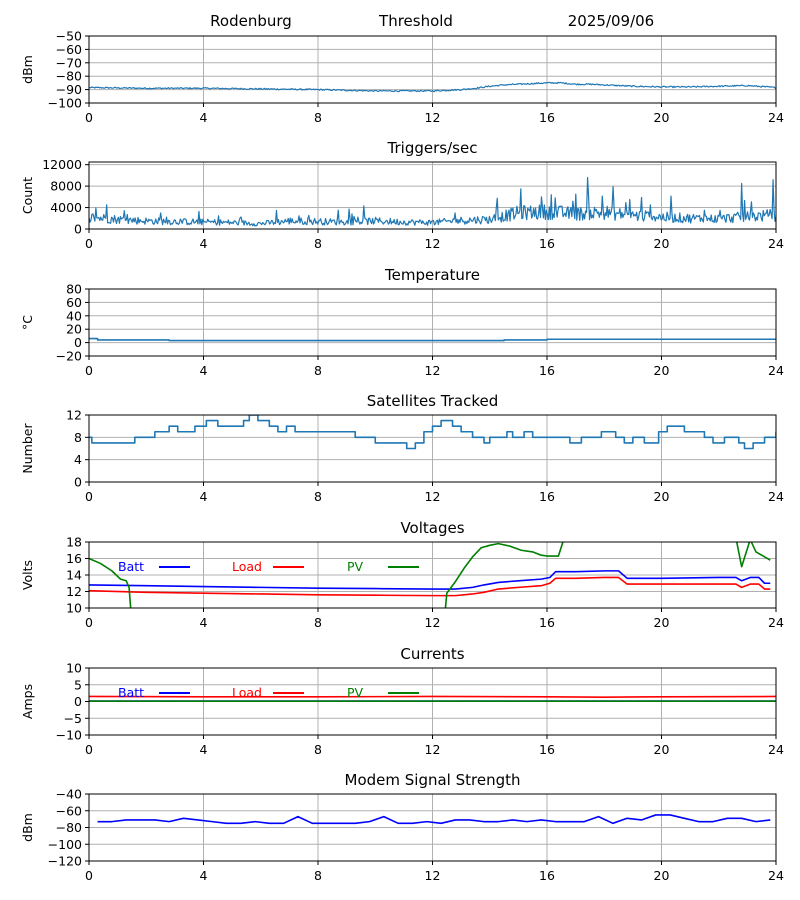  Describe the element at coordinates (432, 275) in the screenshot. I see `panel-title: Temperature` at that location.